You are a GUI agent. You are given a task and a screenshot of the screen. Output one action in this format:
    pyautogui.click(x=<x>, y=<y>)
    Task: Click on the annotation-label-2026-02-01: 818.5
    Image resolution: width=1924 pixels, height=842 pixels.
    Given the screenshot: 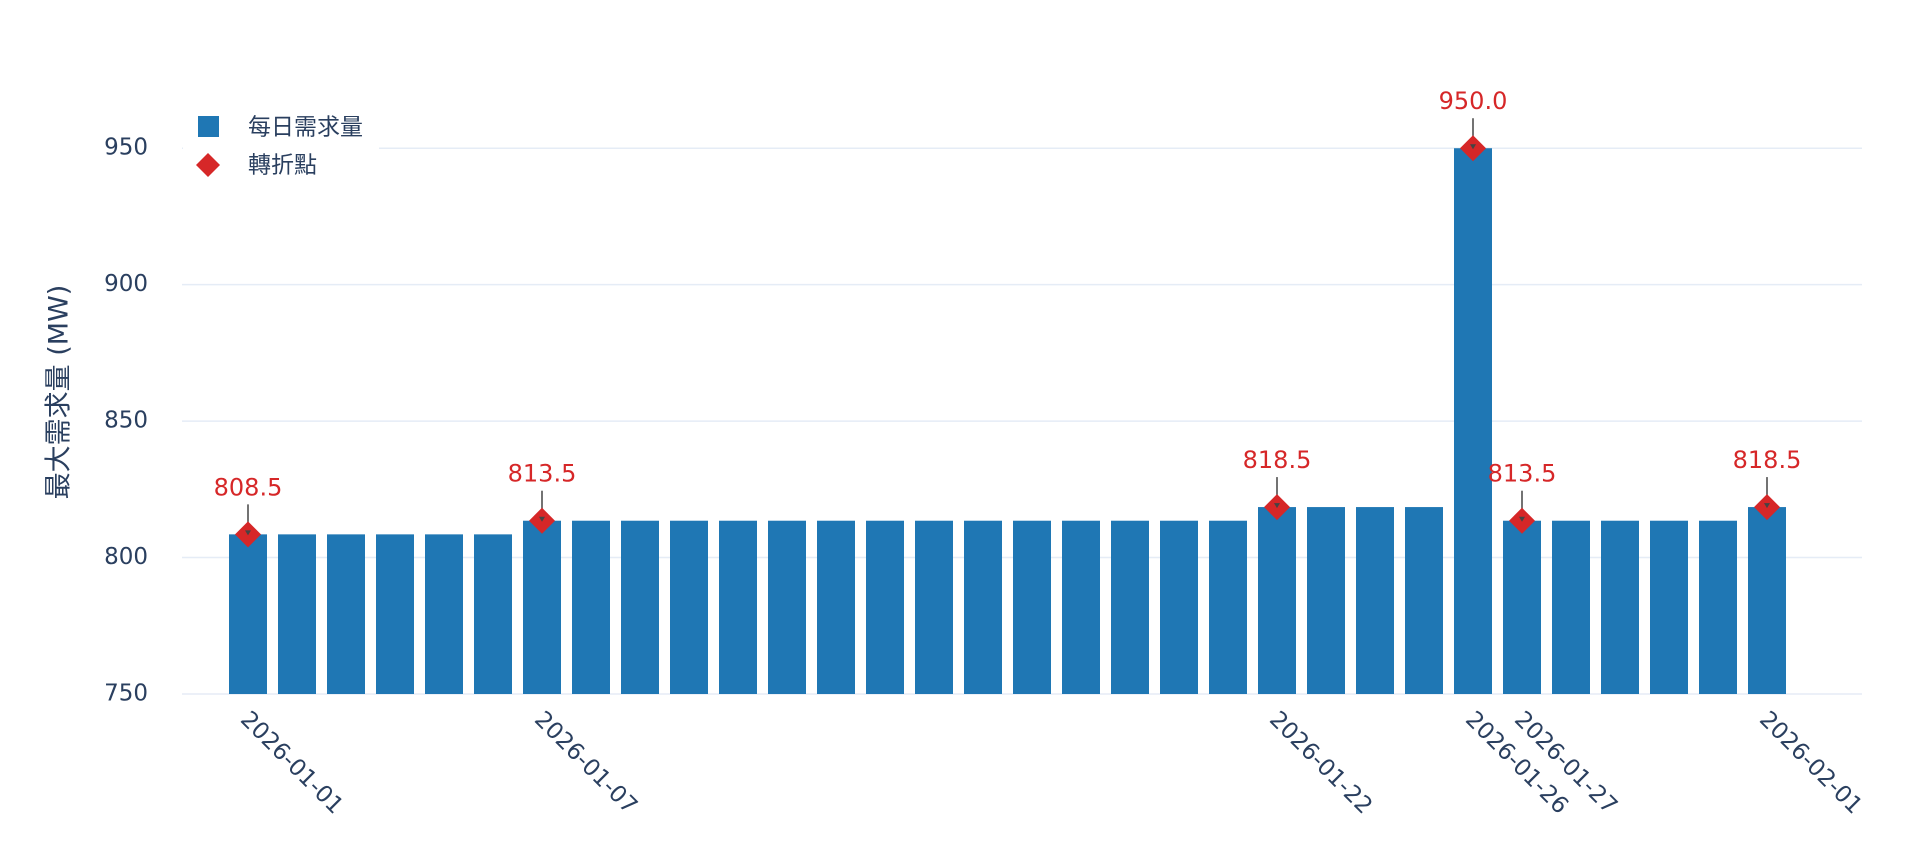 What is the action you would take?
    pyautogui.click(x=1767, y=460)
    